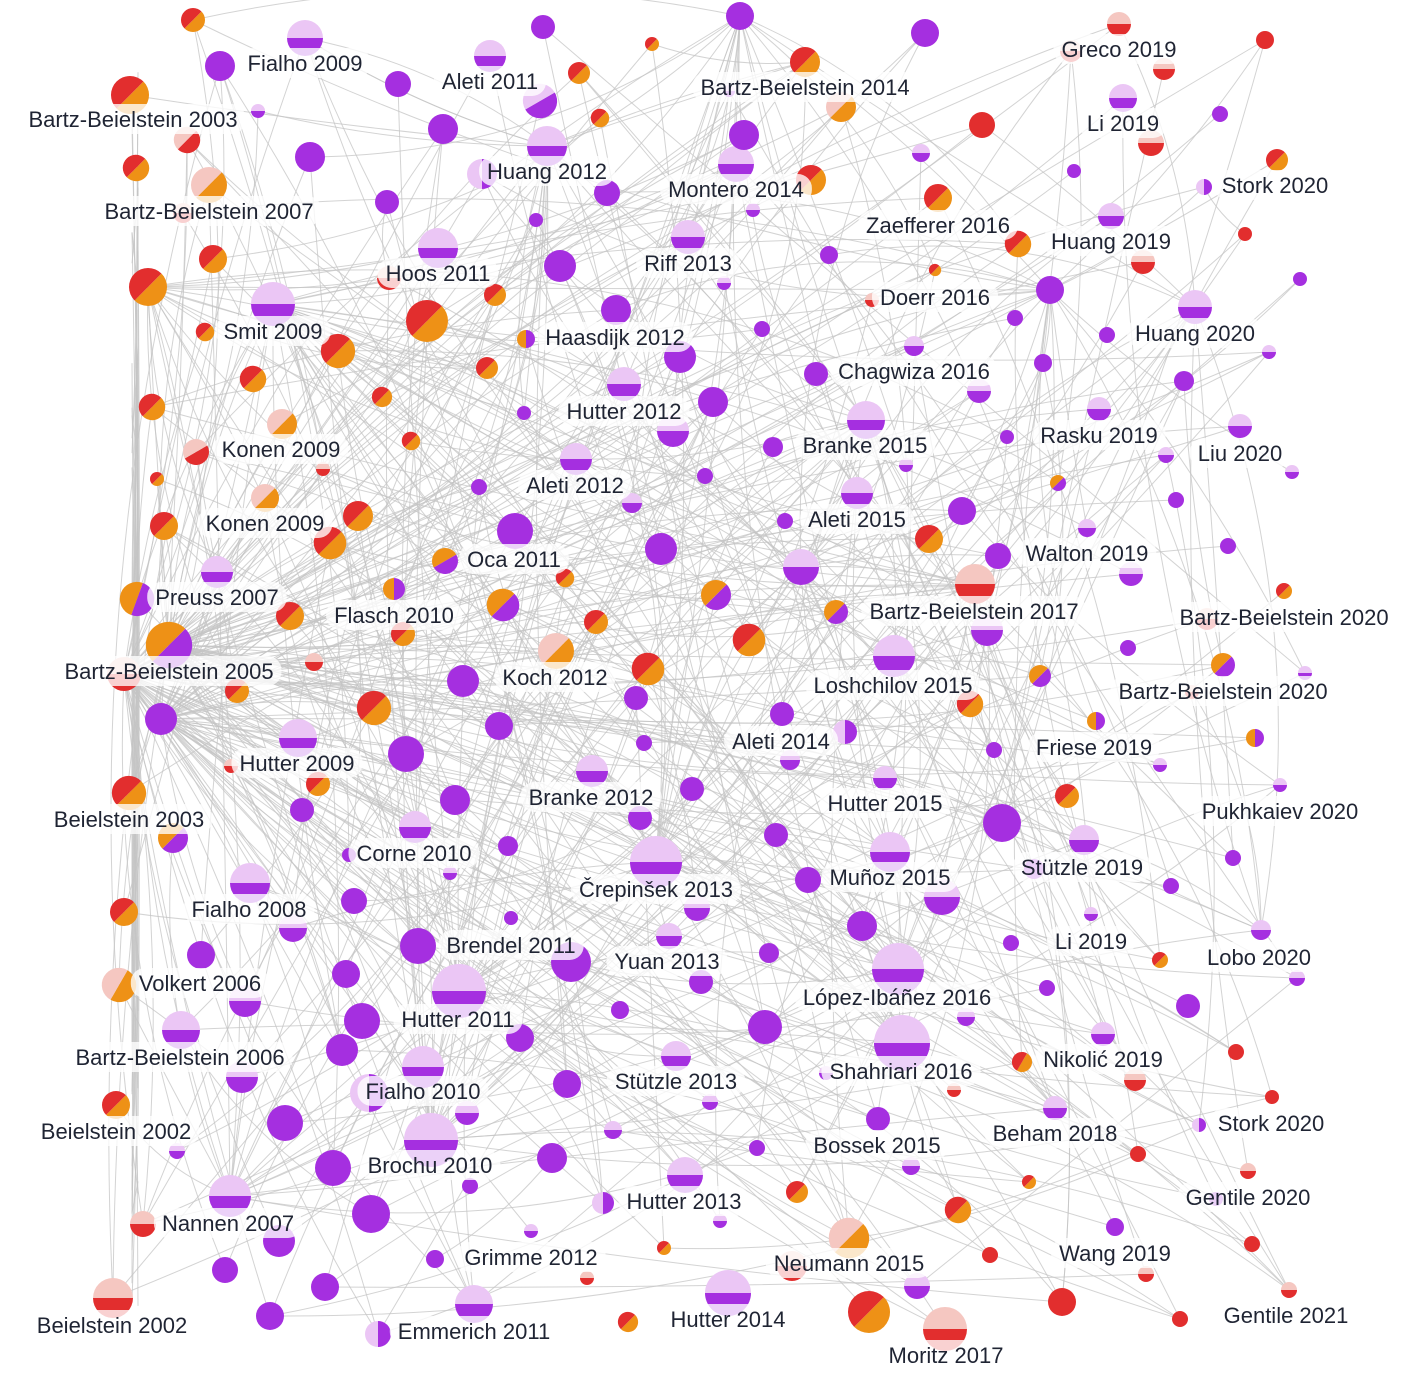  I want to click on paper-label: Aleti 2011, so click(490, 81).